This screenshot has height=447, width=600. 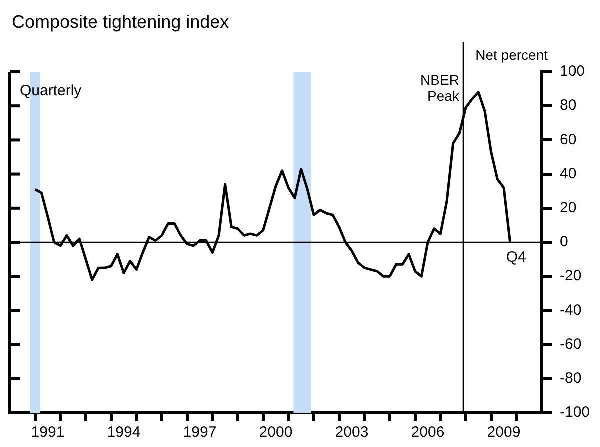 I want to click on y-tick-label: 60, so click(x=568, y=139).